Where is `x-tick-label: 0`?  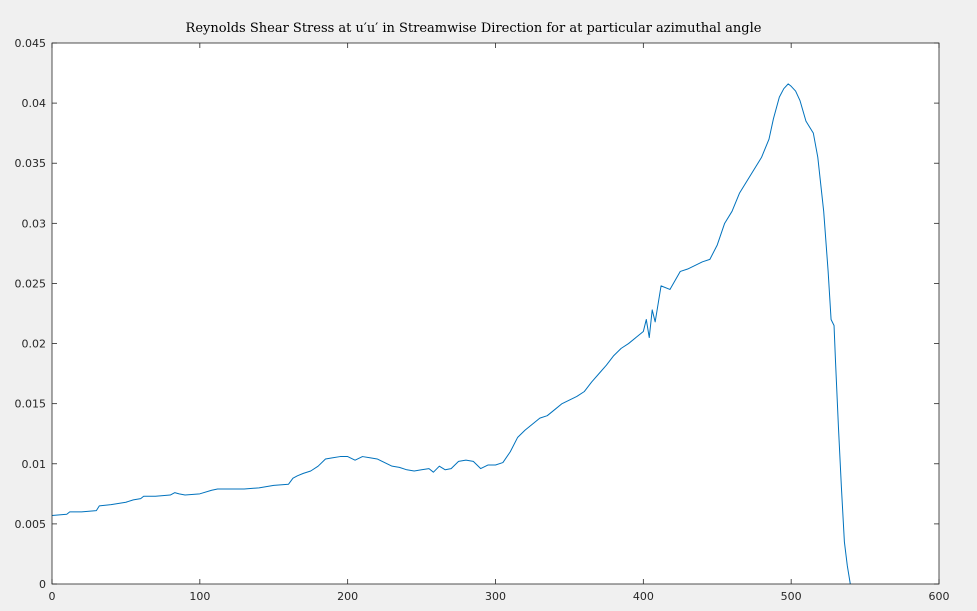
x-tick-label: 0 is located at coordinates (52, 596).